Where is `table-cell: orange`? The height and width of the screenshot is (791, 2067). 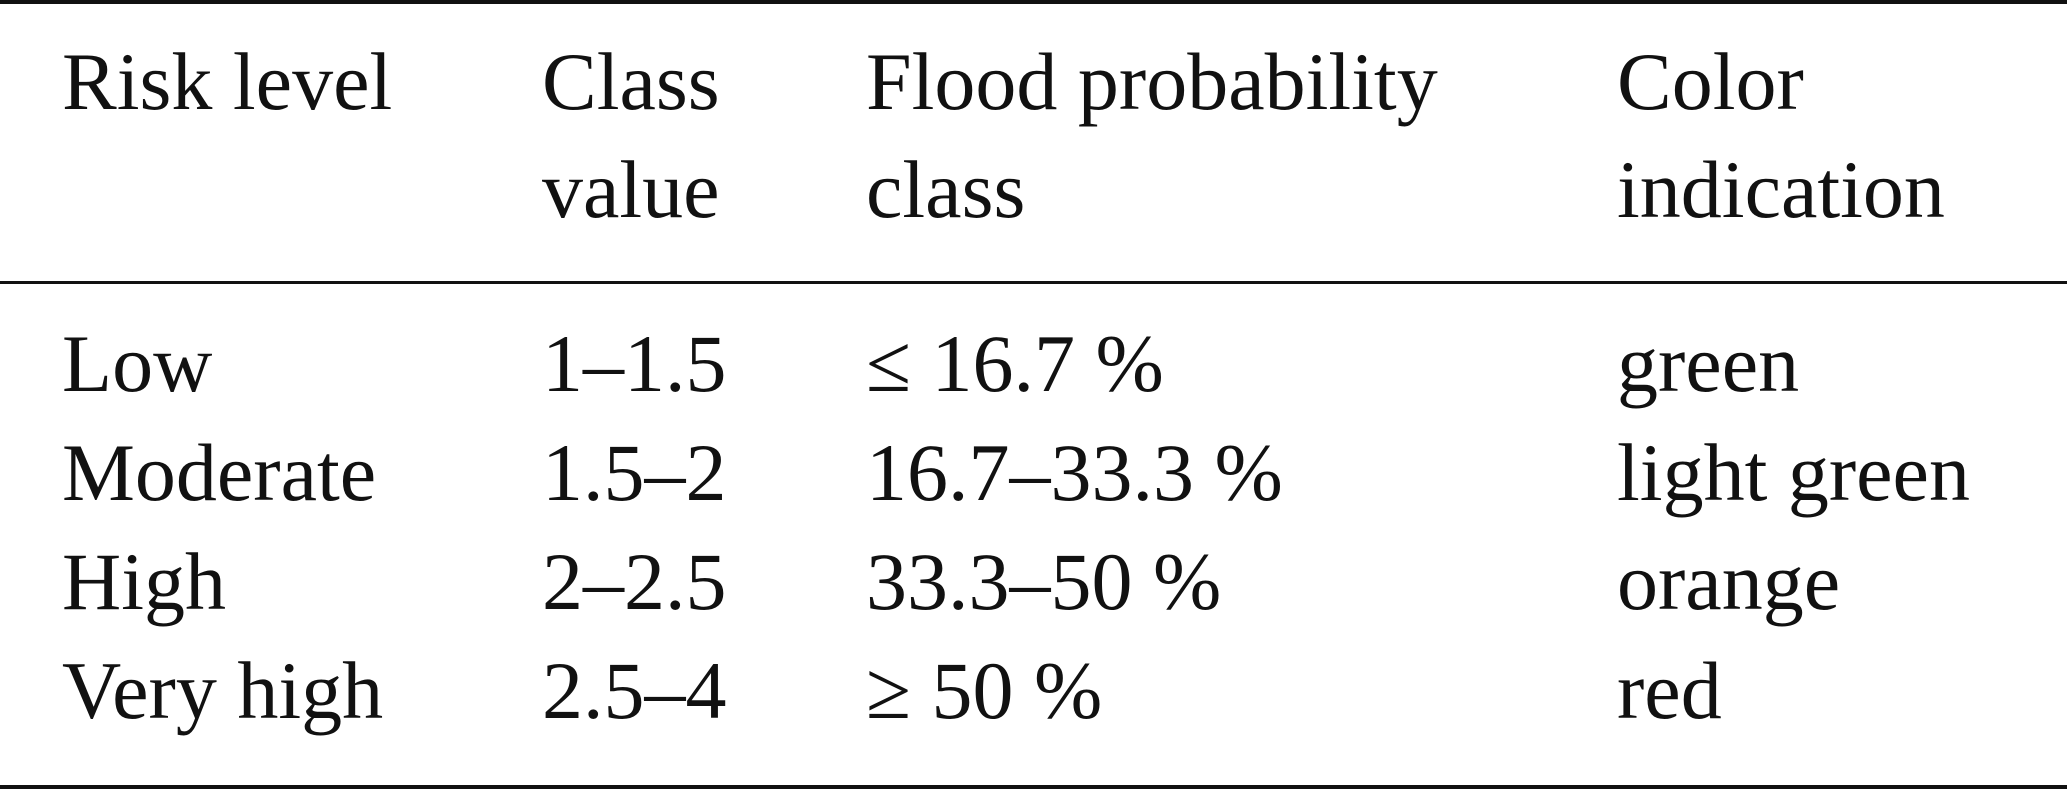 table-cell: orange is located at coordinates (1729, 581).